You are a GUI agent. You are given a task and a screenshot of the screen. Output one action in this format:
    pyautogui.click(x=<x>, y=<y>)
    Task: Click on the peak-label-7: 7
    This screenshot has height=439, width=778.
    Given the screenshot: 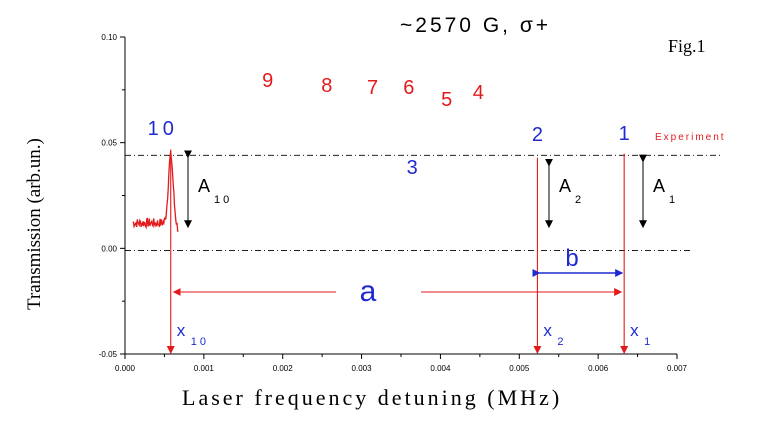 What is the action you would take?
    pyautogui.click(x=372, y=88)
    